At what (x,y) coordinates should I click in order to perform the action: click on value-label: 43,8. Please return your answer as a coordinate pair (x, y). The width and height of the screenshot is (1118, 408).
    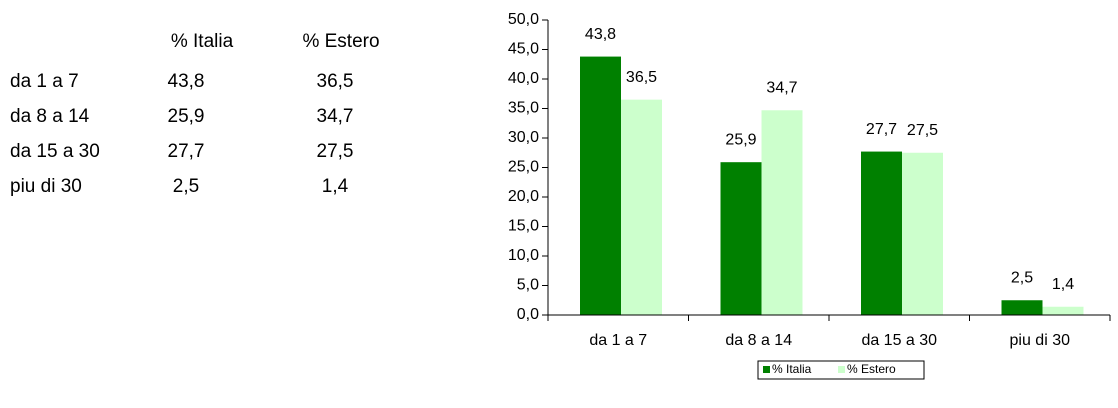
    Looking at the image, I should click on (600, 34).